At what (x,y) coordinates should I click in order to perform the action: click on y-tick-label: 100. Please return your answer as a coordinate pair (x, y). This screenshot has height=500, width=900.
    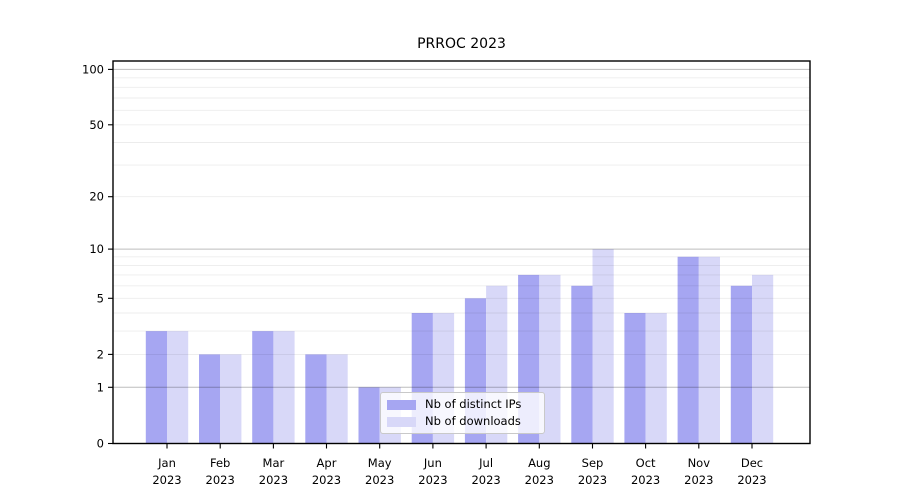
    Looking at the image, I should click on (93, 69).